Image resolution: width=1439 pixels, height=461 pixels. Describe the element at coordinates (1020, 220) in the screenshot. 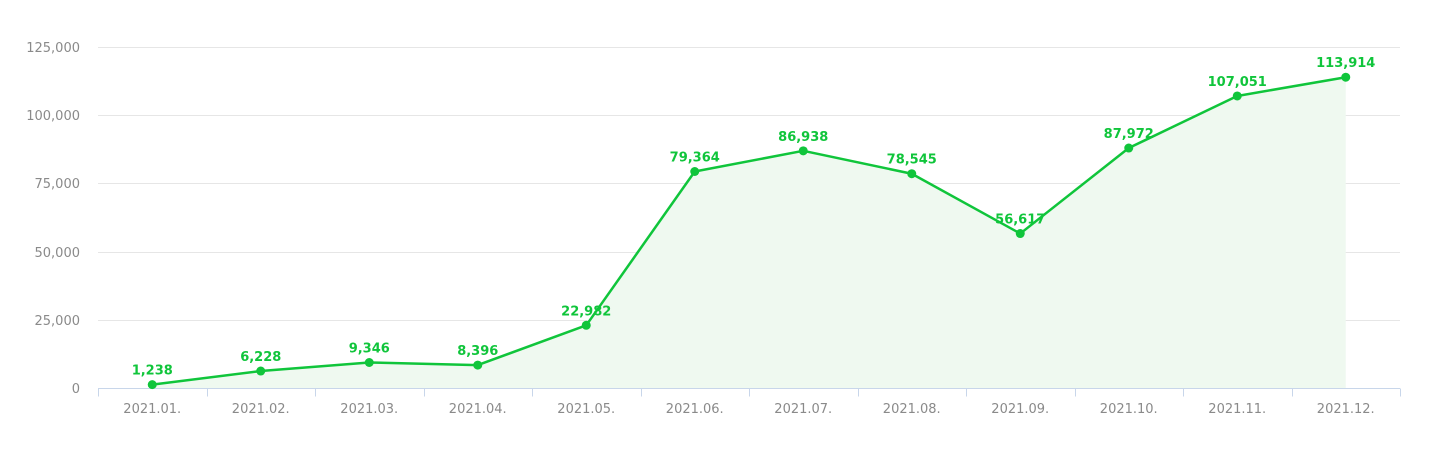

I see `data-label: 56,617` at that location.